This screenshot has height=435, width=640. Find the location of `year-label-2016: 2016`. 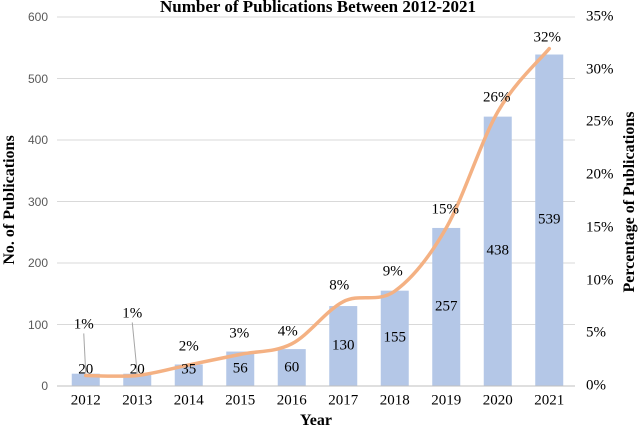

year-label-2016: 2016 is located at coordinates (291, 400).